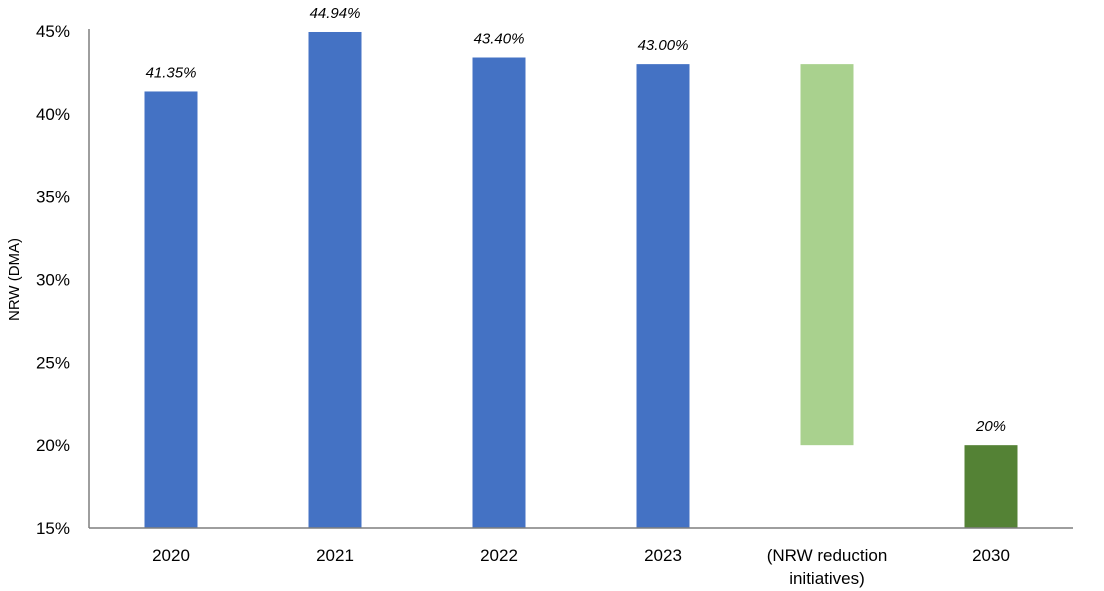 This screenshot has width=1104, height=591. Describe the element at coordinates (171, 555) in the screenshot. I see `x-category-label: 2020` at that location.